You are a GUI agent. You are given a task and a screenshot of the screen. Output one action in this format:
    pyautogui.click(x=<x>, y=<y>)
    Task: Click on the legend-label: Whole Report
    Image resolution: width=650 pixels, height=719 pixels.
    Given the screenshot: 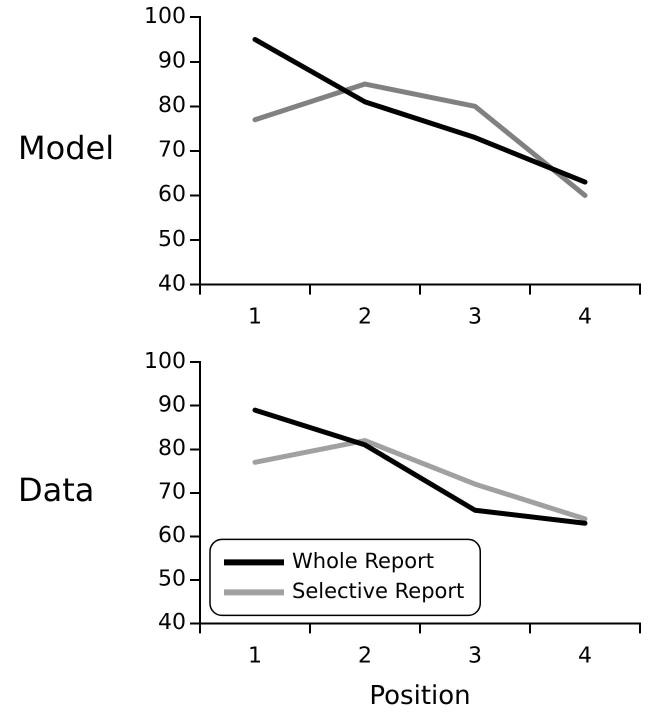 What is the action you would take?
    pyautogui.click(x=363, y=560)
    